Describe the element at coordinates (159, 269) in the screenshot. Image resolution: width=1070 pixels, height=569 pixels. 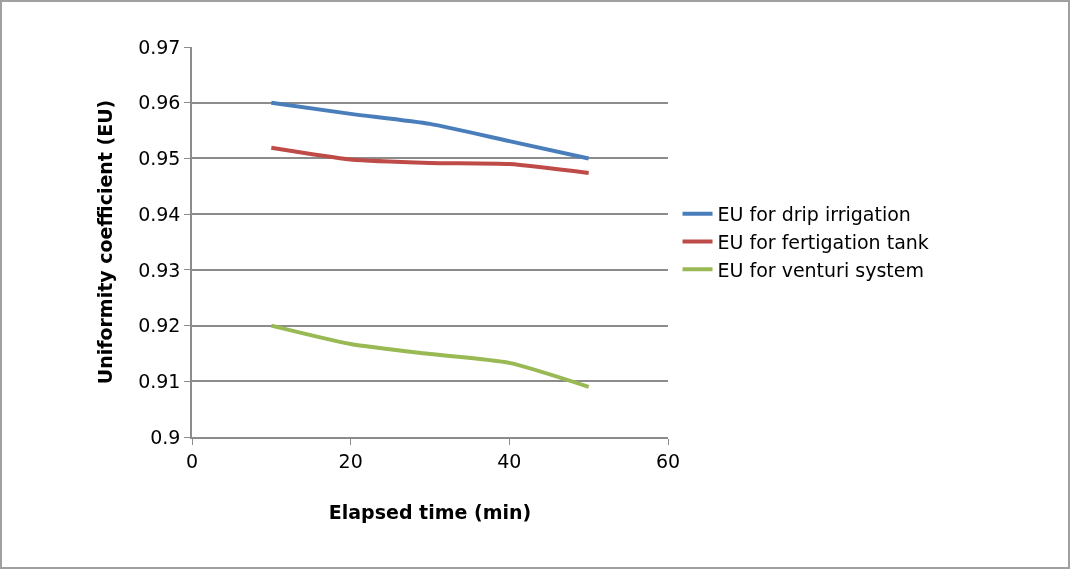
I see `y-tick-label: 0.93` at that location.